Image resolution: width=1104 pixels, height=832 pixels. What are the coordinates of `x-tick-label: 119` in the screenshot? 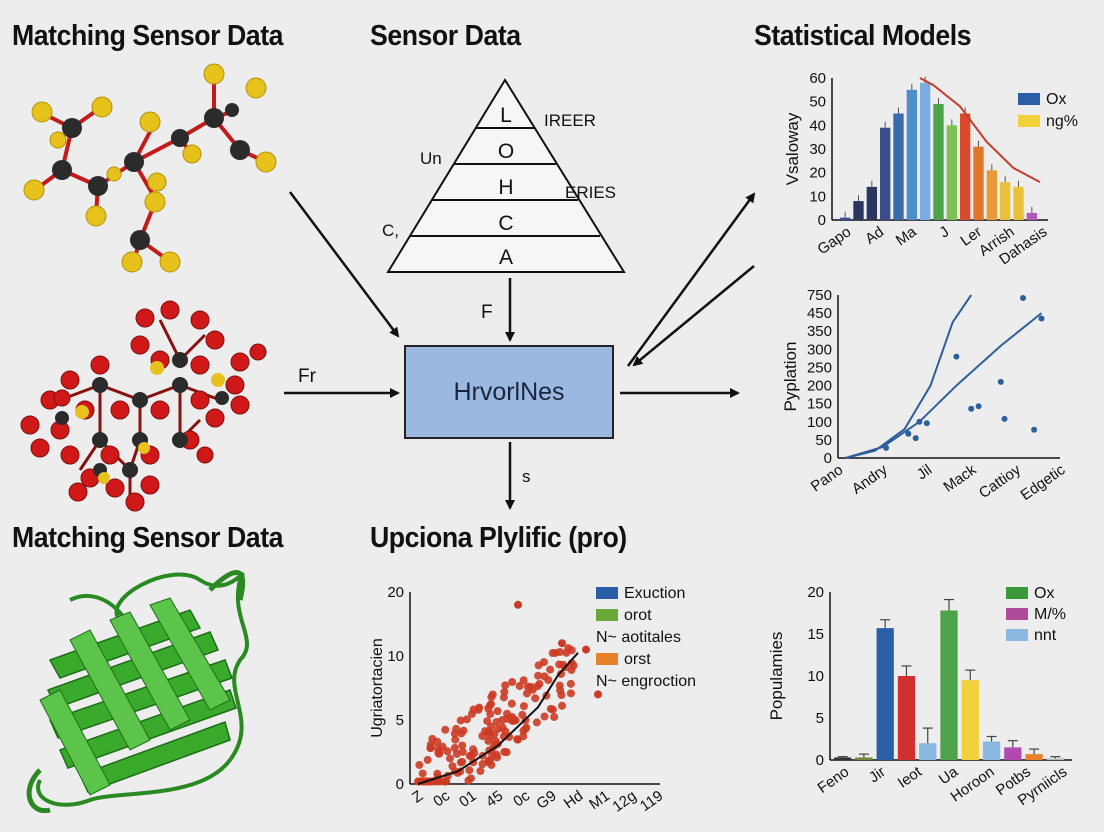 It's located at (651, 801).